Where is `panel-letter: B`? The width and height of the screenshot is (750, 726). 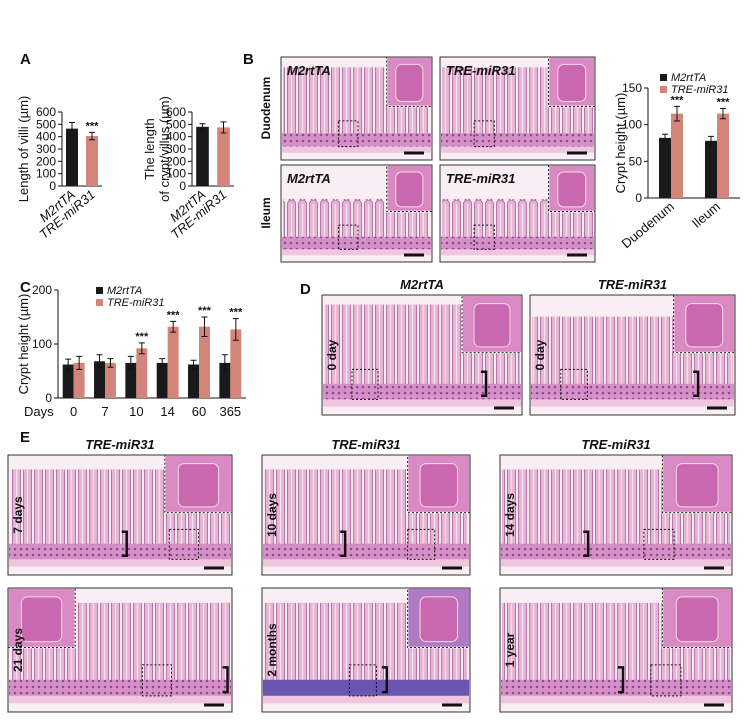 panel-letter: B is located at coordinates (248, 59).